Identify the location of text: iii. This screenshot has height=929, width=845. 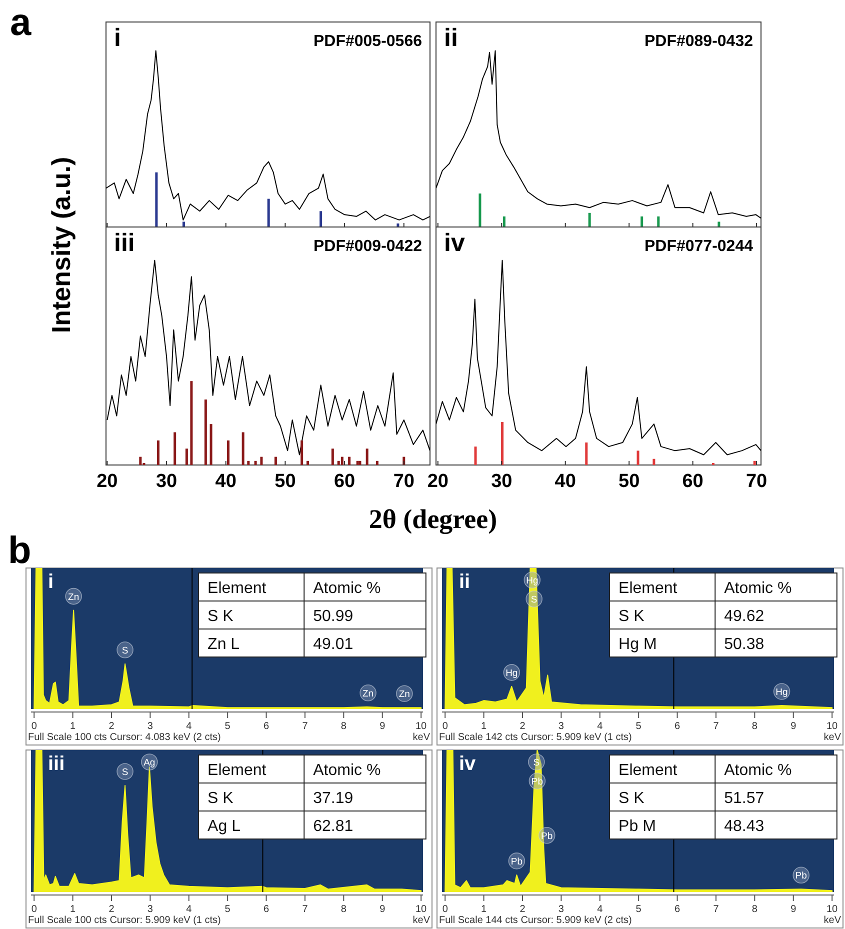
(124, 243).